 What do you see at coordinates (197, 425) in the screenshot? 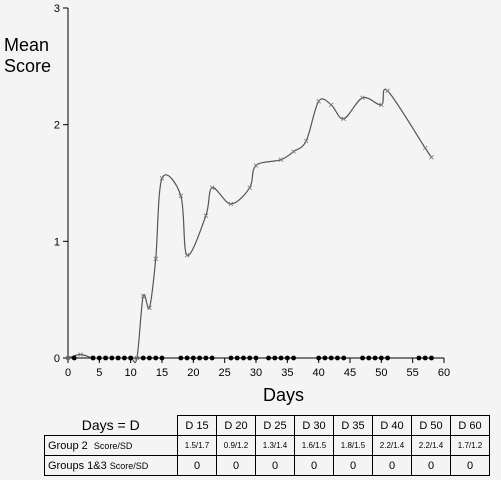
I see `column-header: D 15` at bounding box center [197, 425].